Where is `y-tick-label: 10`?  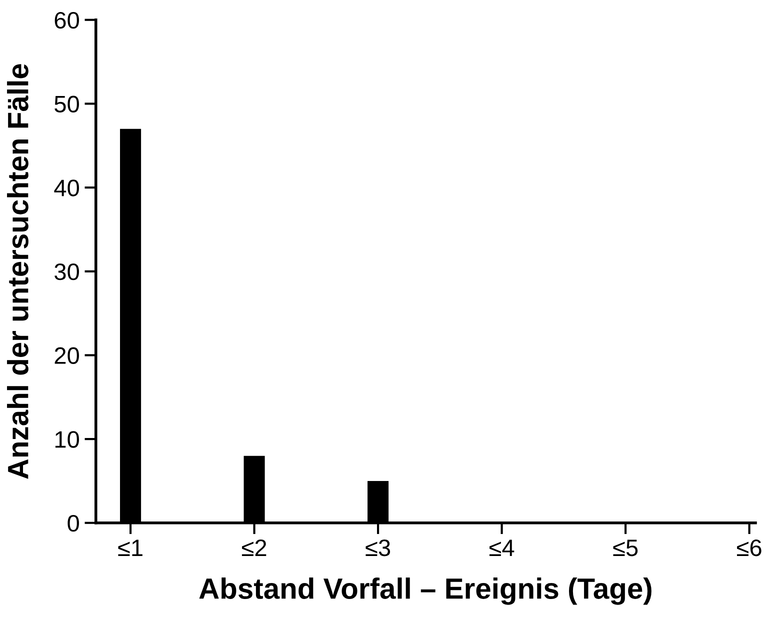 y-tick-label: 10 is located at coordinates (67, 439).